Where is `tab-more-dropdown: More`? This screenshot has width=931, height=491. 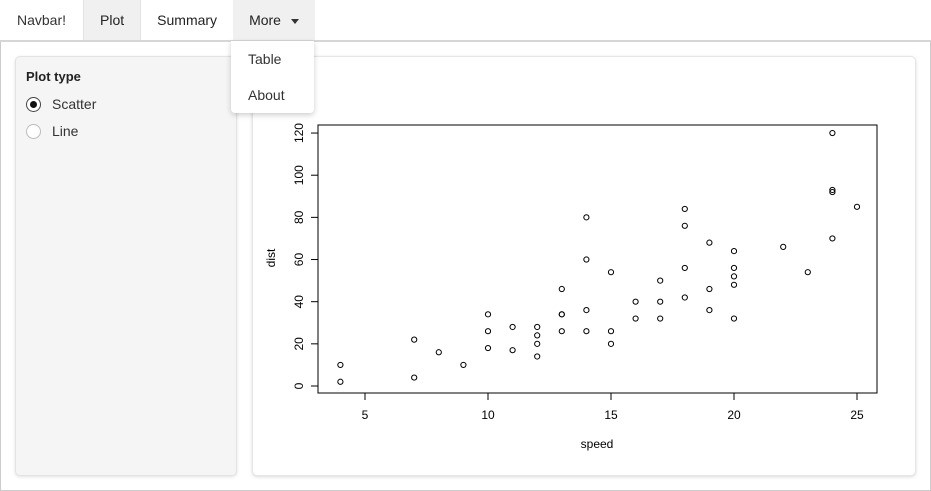 tab-more-dropdown: More is located at coordinates (274, 20).